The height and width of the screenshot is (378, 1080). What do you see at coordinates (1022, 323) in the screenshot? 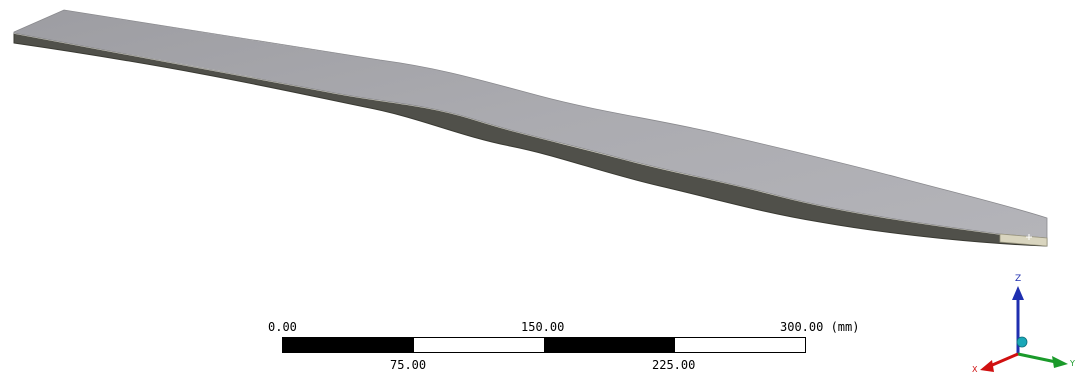
I see `coordinate-triad: Z Y X` at bounding box center [1022, 323].